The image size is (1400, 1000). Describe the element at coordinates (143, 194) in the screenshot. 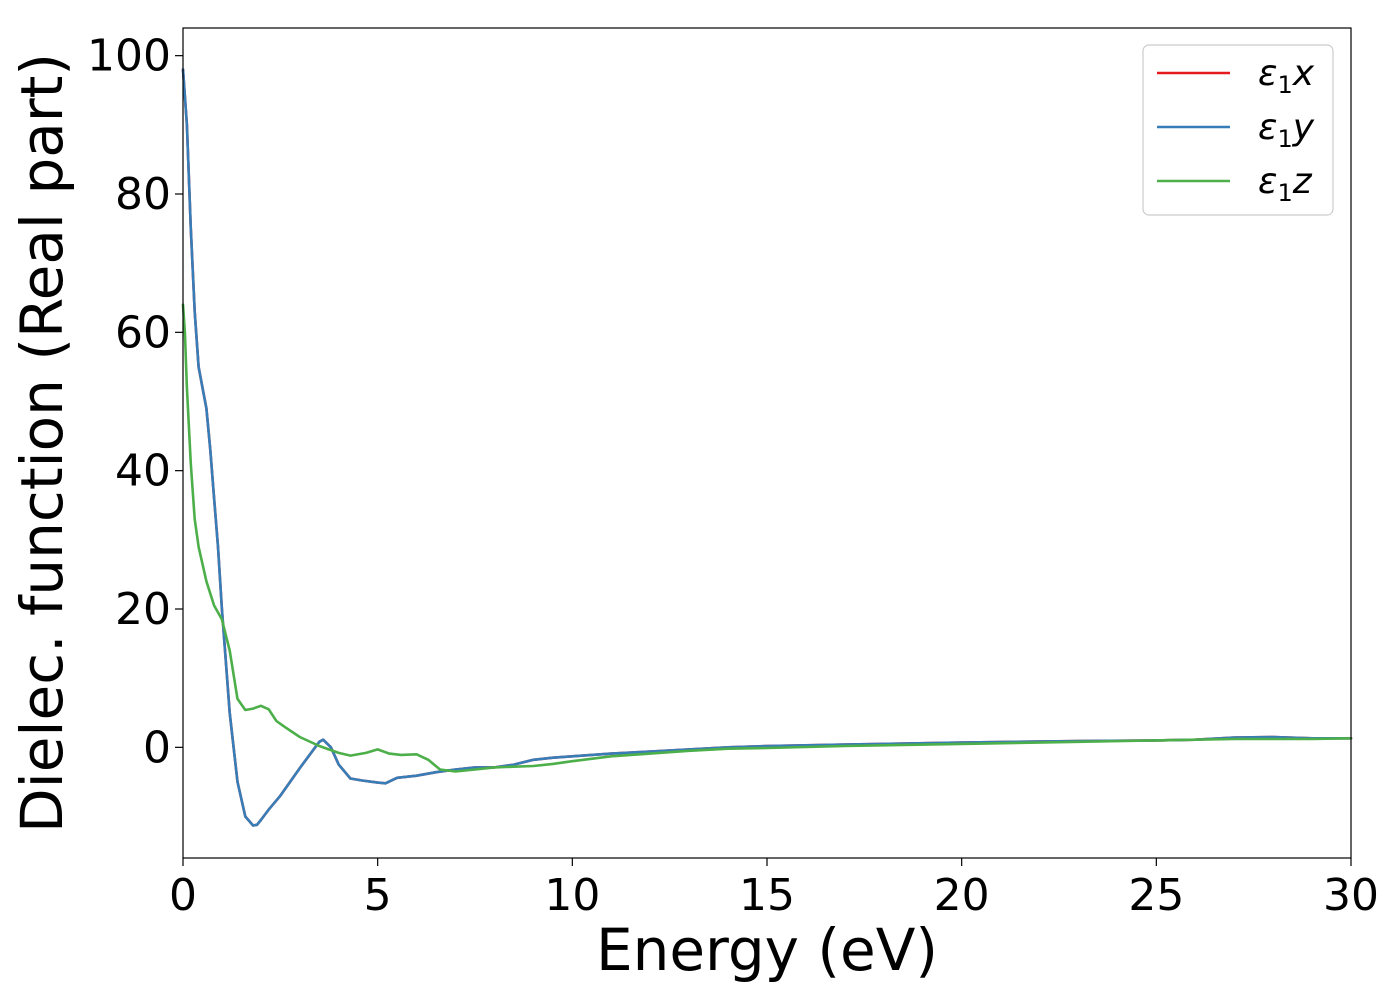

I see `y-tick-label: 80` at that location.